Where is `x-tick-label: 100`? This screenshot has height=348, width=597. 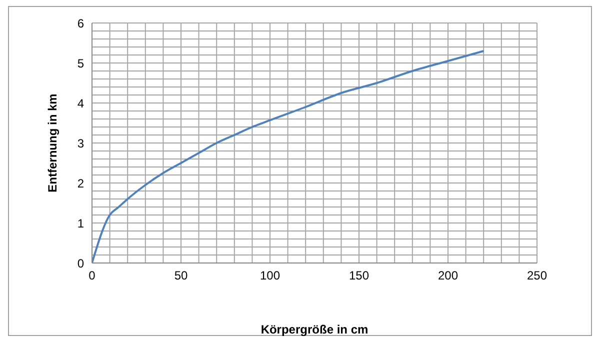 x-tick-label: 100 is located at coordinates (270, 275).